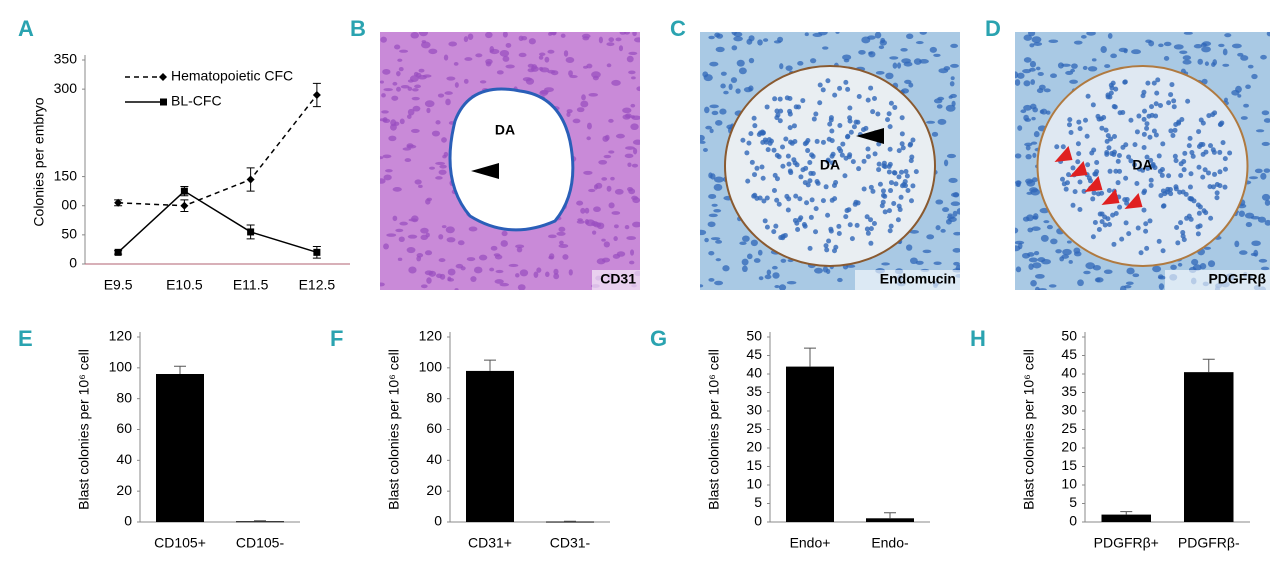  Describe the element at coordinates (217, 222) in the screenshot. I see `line` at that location.